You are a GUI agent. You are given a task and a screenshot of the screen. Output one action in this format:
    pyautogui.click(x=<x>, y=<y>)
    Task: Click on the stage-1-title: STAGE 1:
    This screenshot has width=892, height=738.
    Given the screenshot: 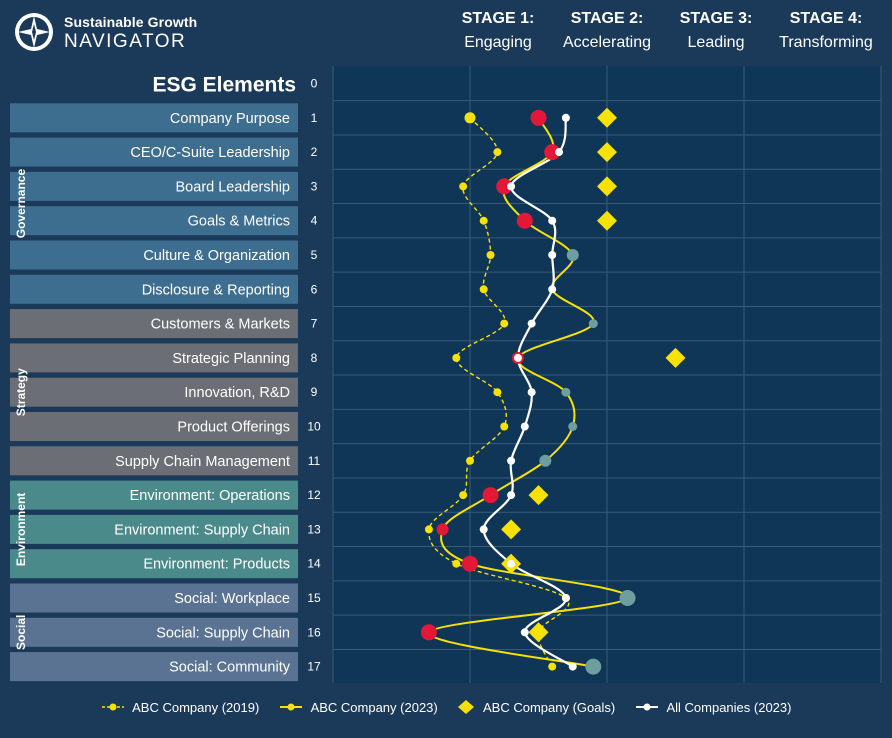 What is the action you would take?
    pyautogui.click(x=498, y=18)
    